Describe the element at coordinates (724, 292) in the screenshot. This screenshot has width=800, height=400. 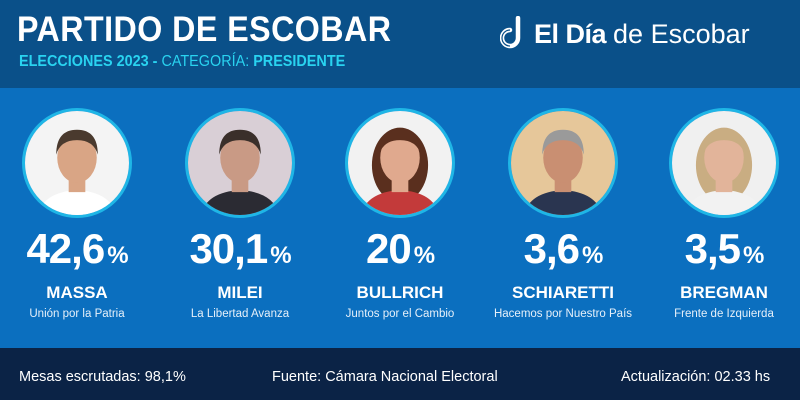
I see `candidate-name: BREGMAN` at that location.